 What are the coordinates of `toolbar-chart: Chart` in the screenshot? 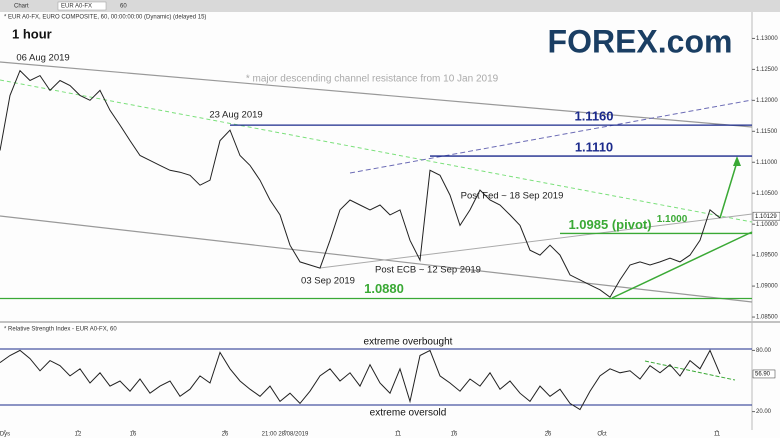 It's located at (21, 7).